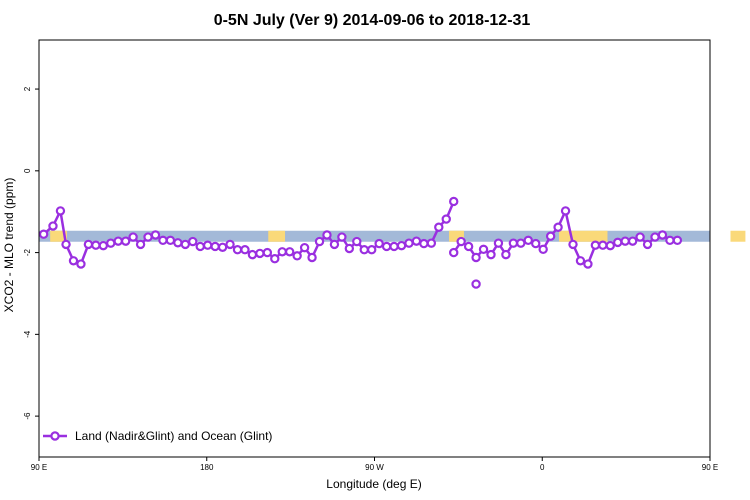  What do you see at coordinates (9, 245) in the screenshot?
I see `y-axis-label: XCO2 - MLO trend (ppm)` at bounding box center [9, 245].